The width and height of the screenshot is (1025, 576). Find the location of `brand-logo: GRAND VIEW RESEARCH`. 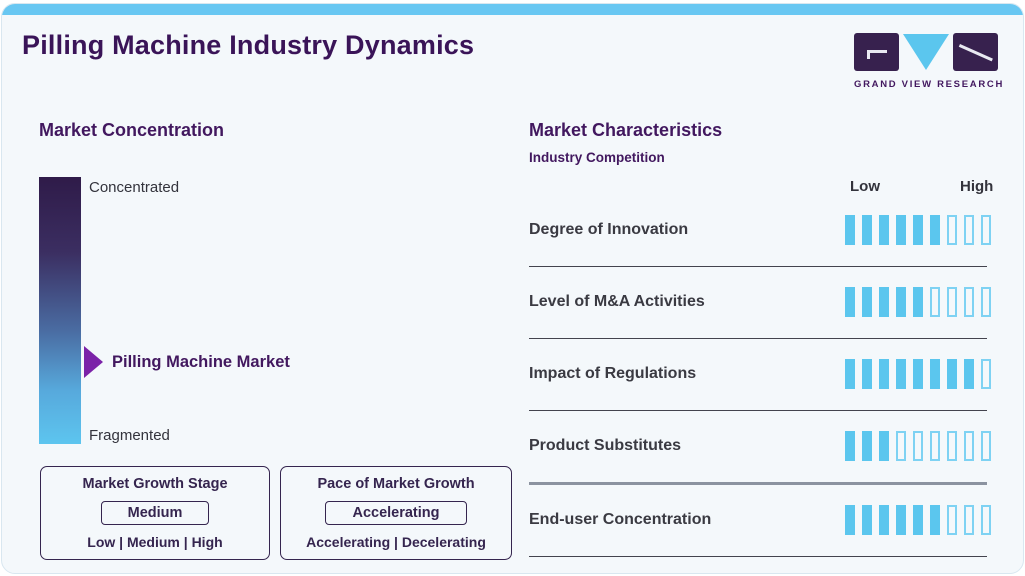

brand-logo: GRAND VIEW RESEARCH is located at coordinates (928, 61).